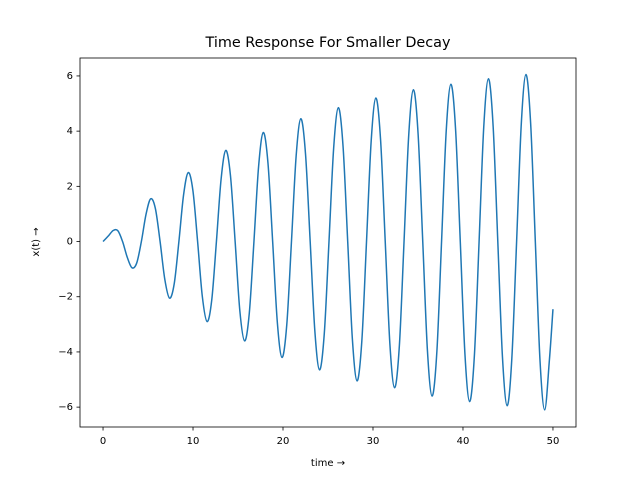  Describe the element at coordinates (65, 407) in the screenshot. I see `y-tick-label: −6` at that location.